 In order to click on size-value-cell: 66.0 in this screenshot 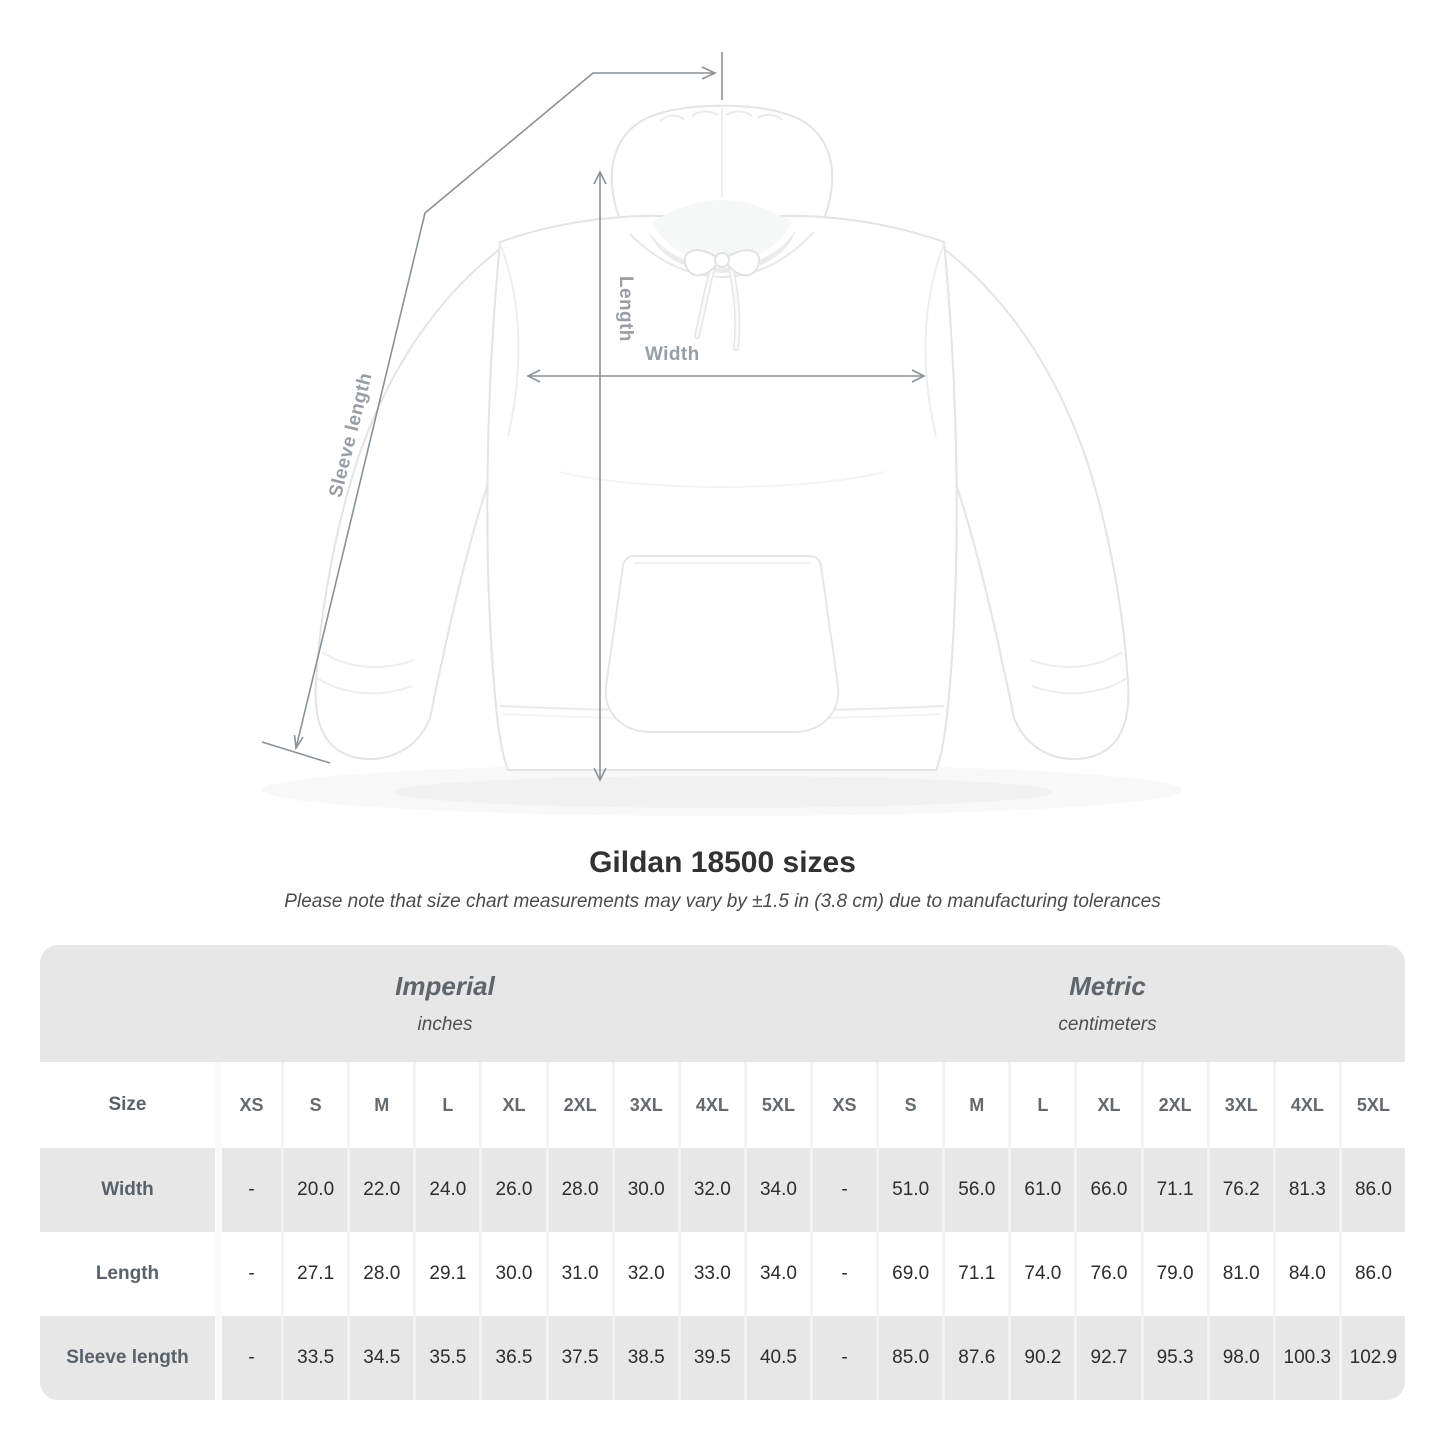, I will do `click(1107, 1190)`.